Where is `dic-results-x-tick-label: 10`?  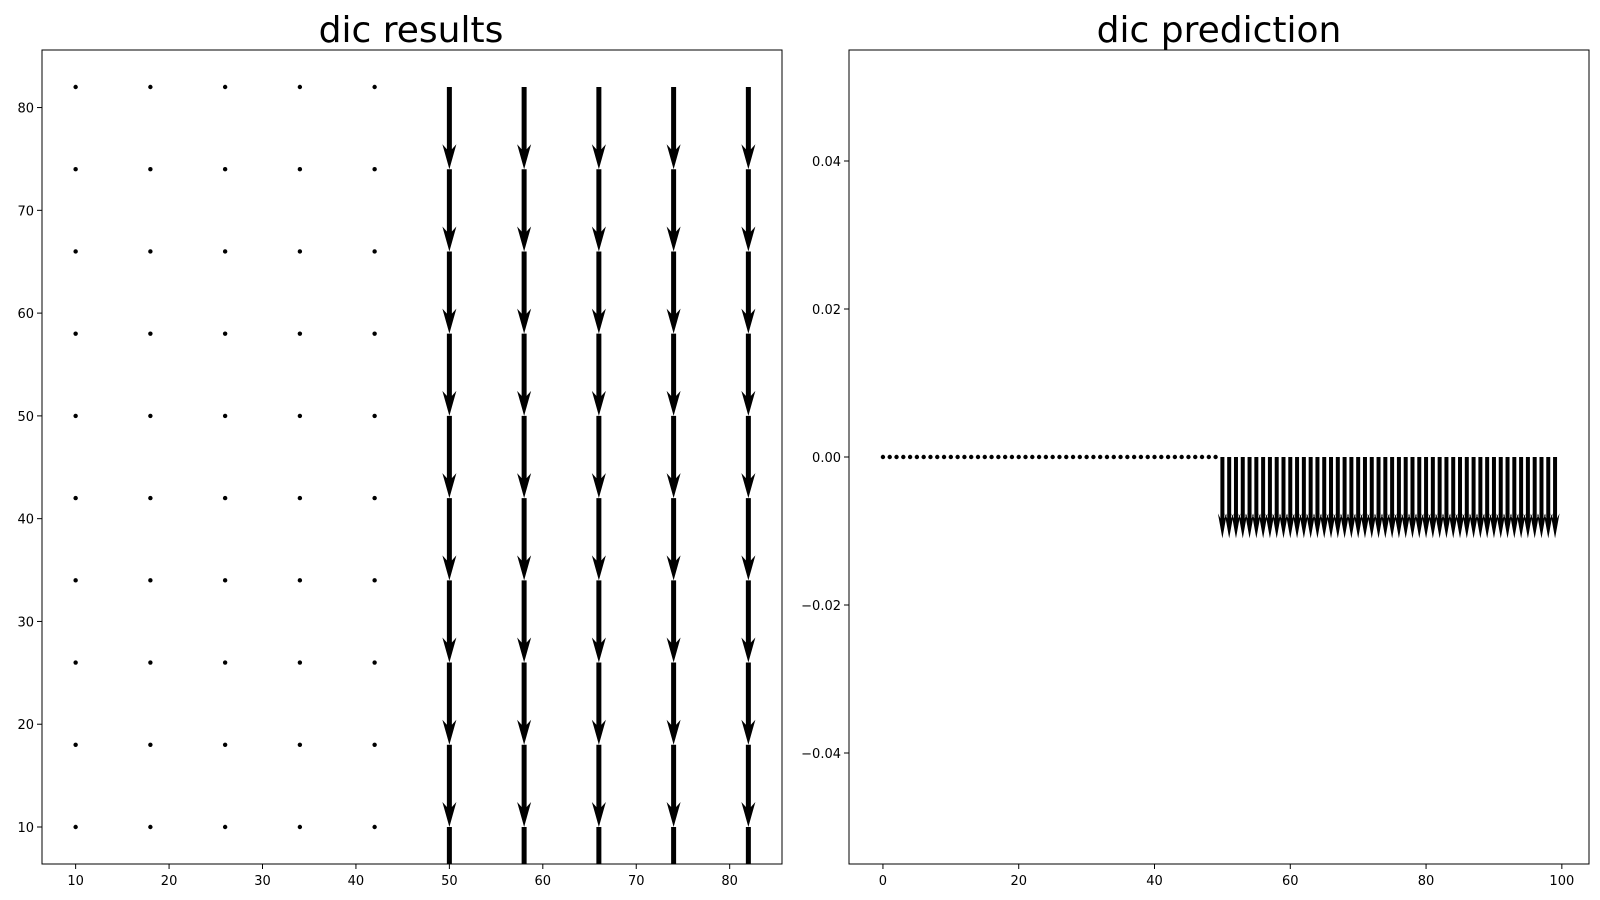
dic-results-x-tick-label: 10 is located at coordinates (75, 881).